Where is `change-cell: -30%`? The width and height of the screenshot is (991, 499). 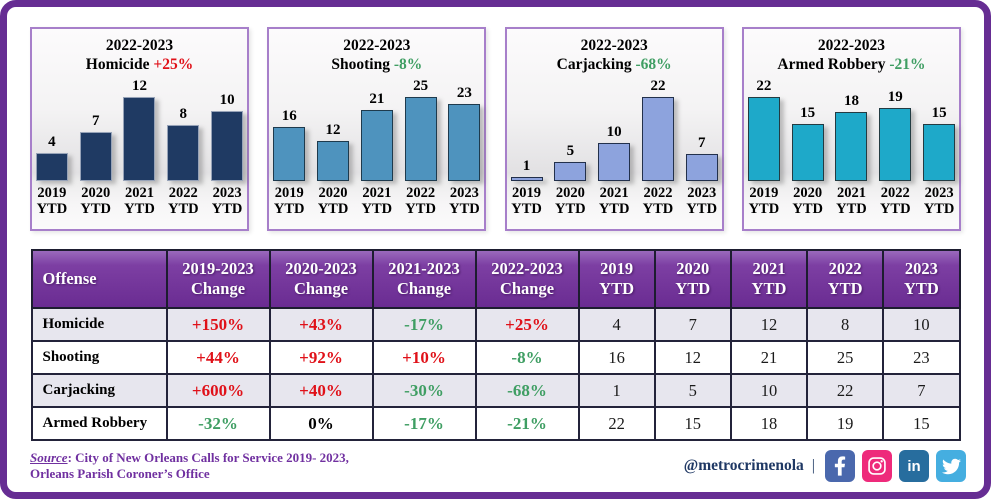
change-cell: -30% is located at coordinates (424, 390).